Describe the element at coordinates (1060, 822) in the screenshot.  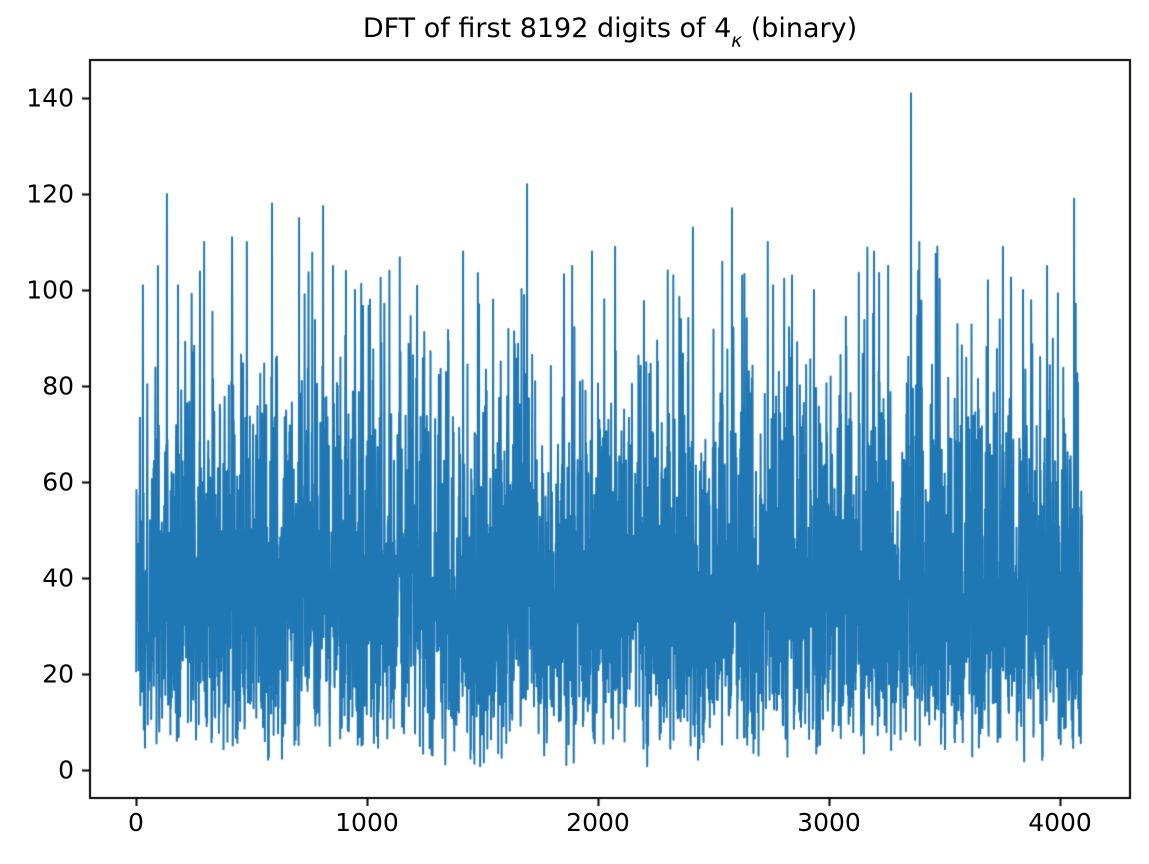
I see `x-tick-label: 4000` at that location.